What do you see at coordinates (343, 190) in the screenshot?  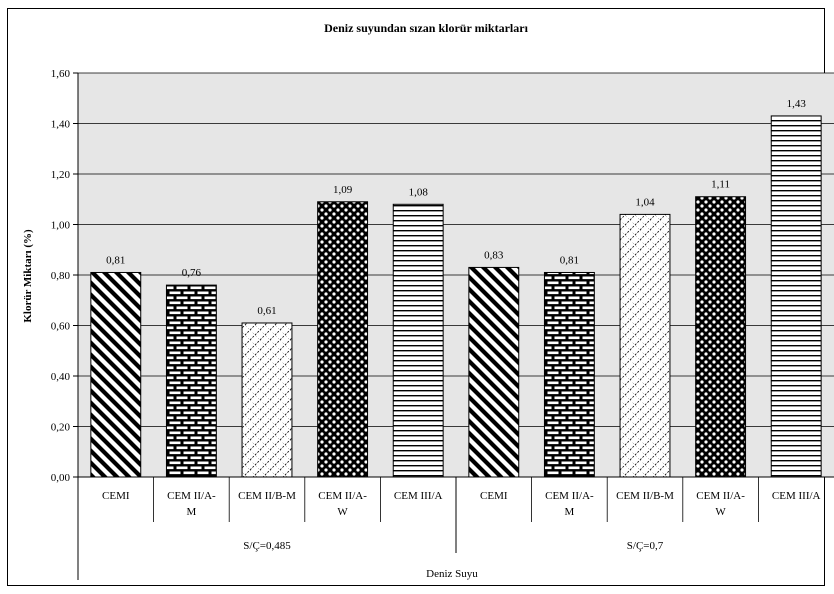 I see `data-label: 1,09` at bounding box center [343, 190].